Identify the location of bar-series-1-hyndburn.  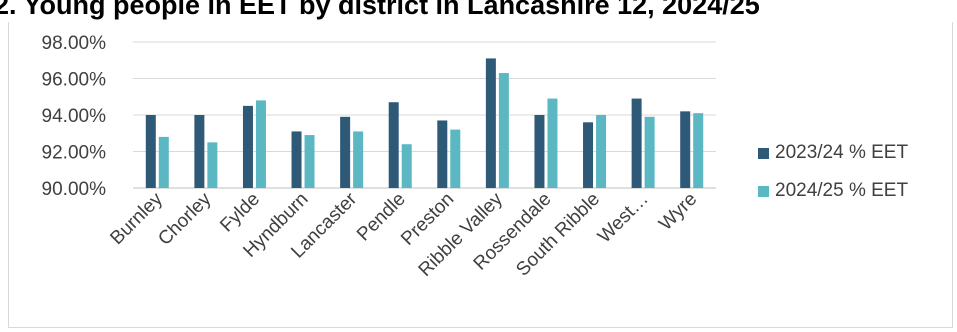
(296, 159).